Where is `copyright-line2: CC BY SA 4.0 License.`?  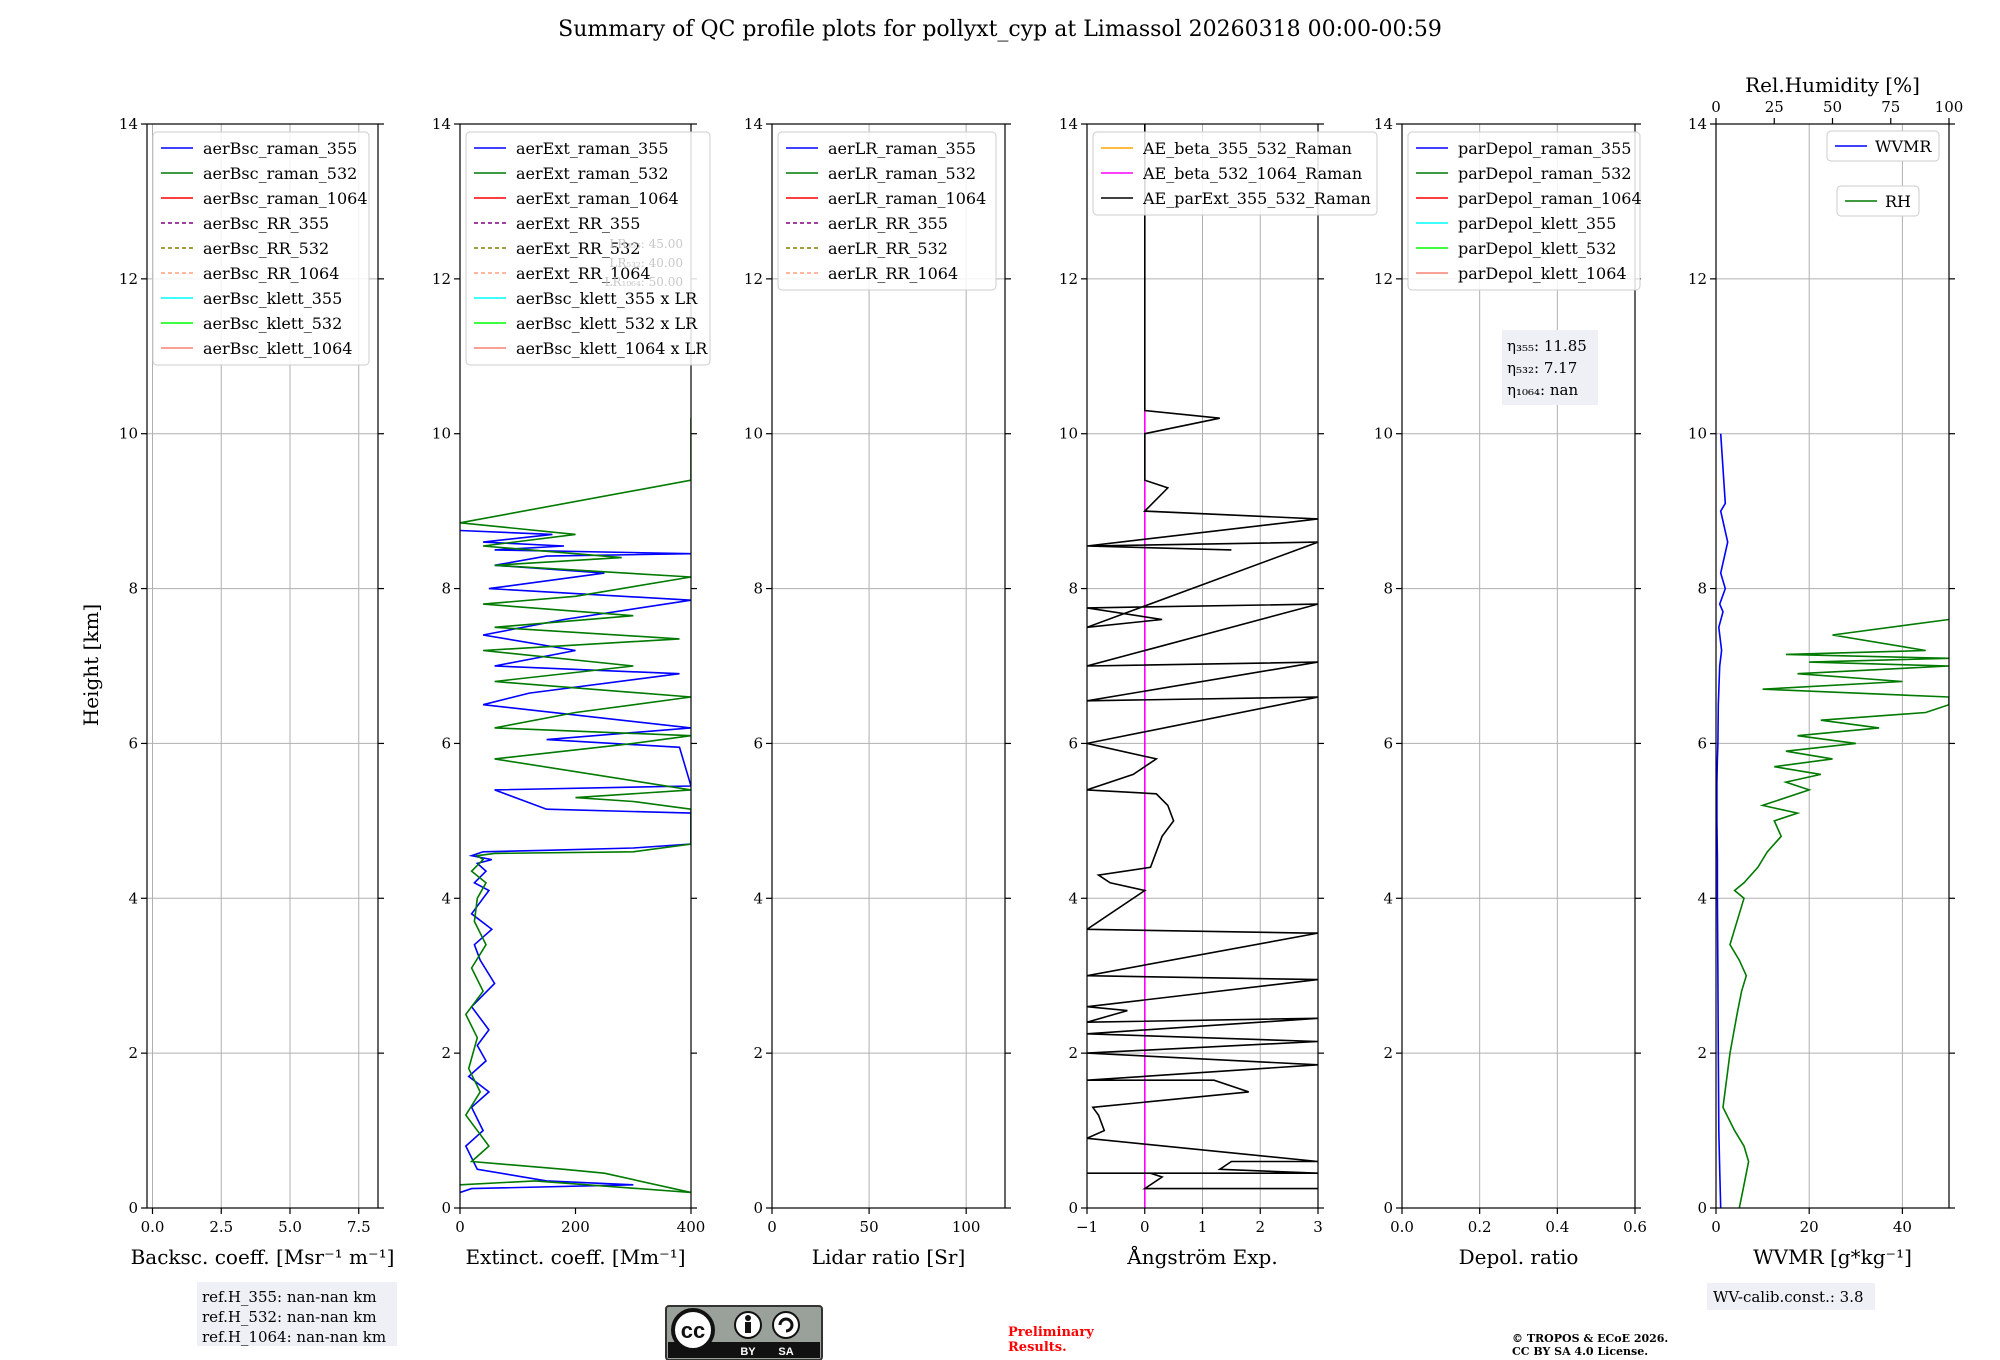 copyright-line2: CC BY SA 4.0 License. is located at coordinates (1580, 1351).